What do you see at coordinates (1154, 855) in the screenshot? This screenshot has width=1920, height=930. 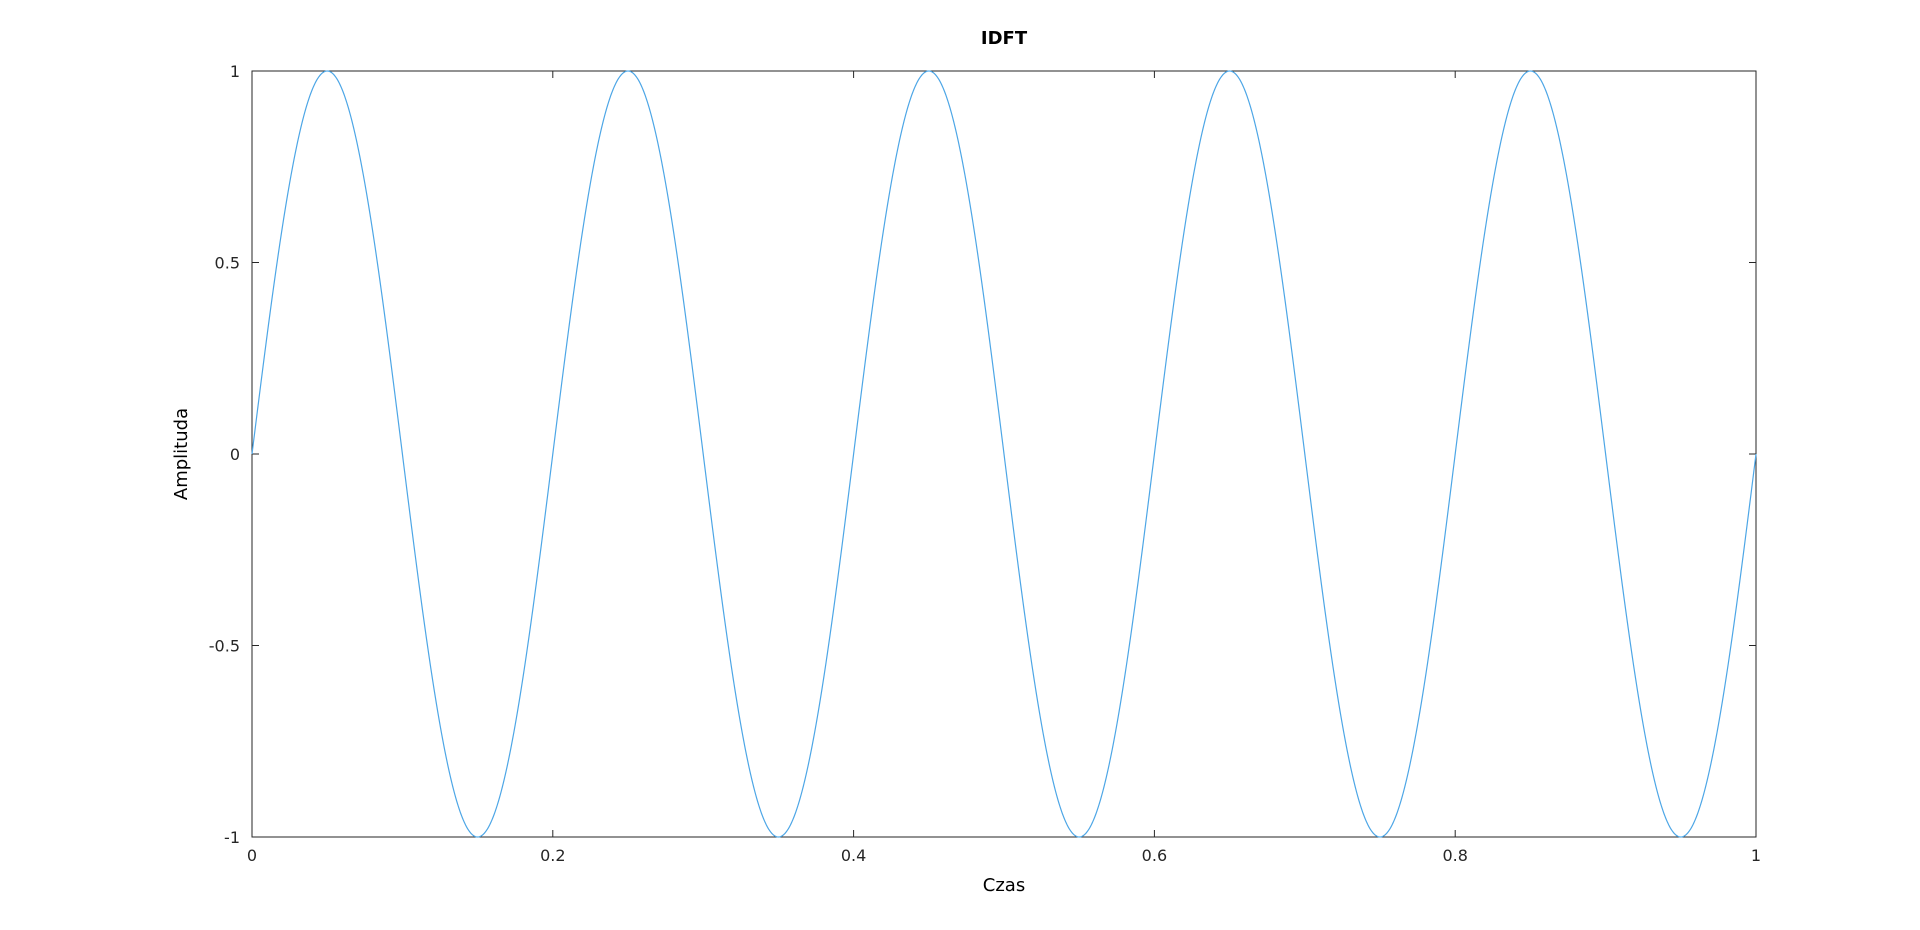 I see `x-tick-label: 0.6` at bounding box center [1154, 855].